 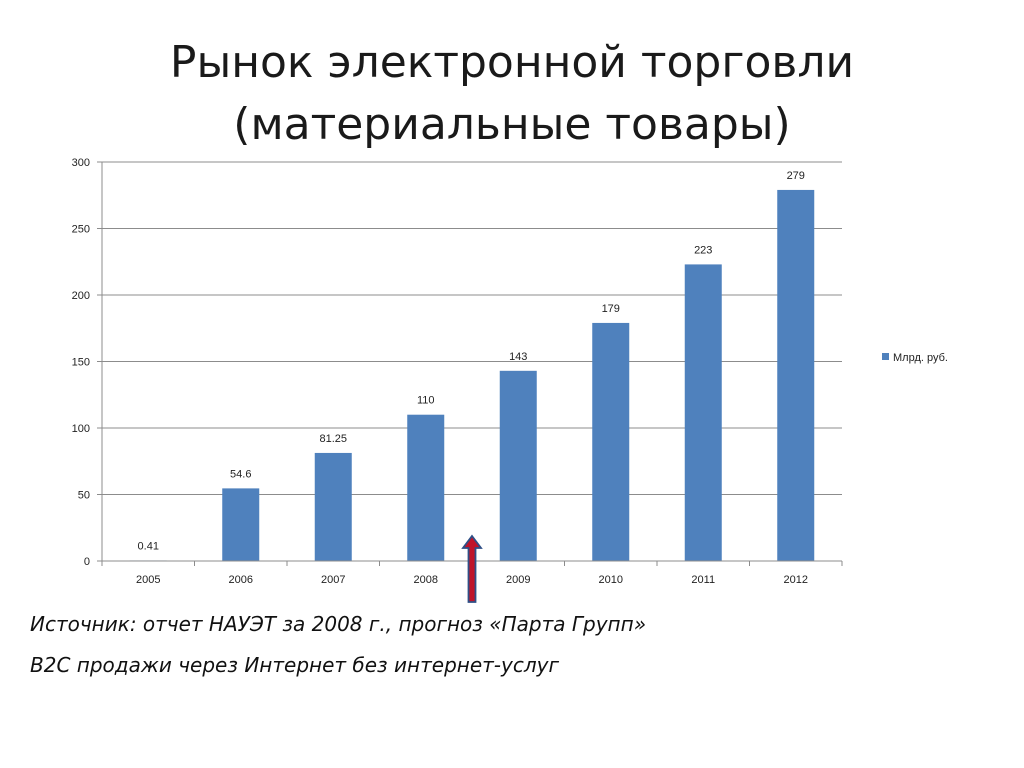 I want to click on x-tick-label: 2010, so click(x=611, y=580).